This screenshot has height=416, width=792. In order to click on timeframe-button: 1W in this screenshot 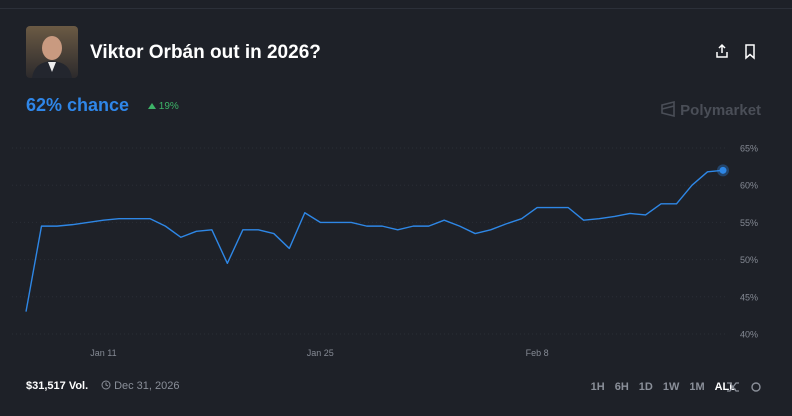, I will do `click(671, 387)`.